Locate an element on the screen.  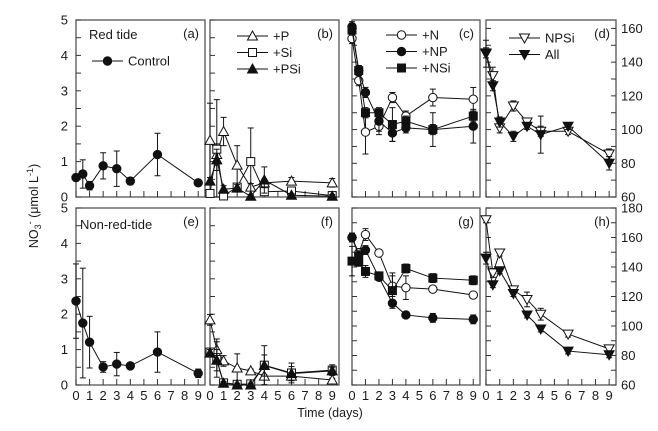
panel-f: 0 1 2 3 4 5 6 7 8 9 (f) is located at coordinates (272, 305).